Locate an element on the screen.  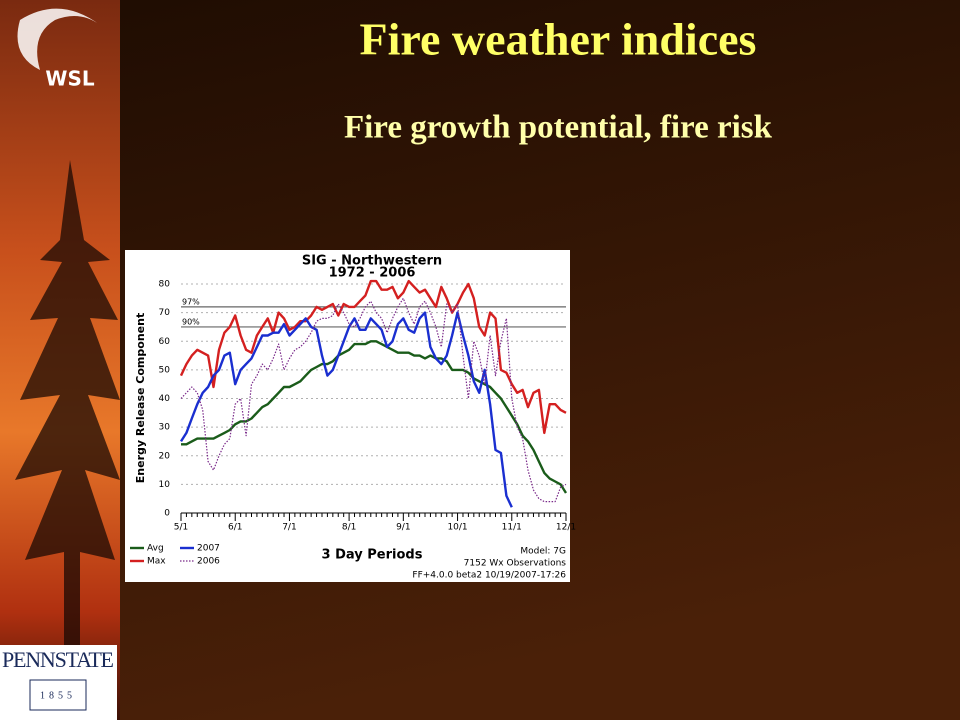
tree-silhouette is located at coordinates (67, 440).